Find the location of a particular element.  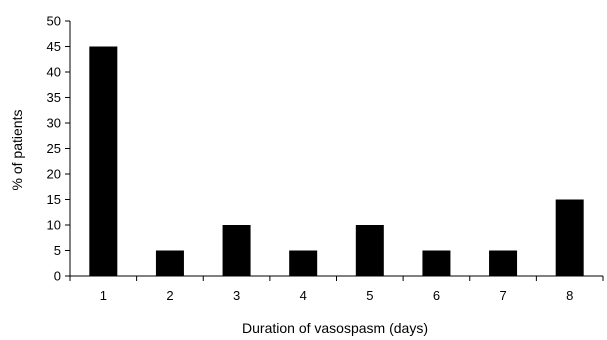

x-tick-label: 6 is located at coordinates (436, 295).